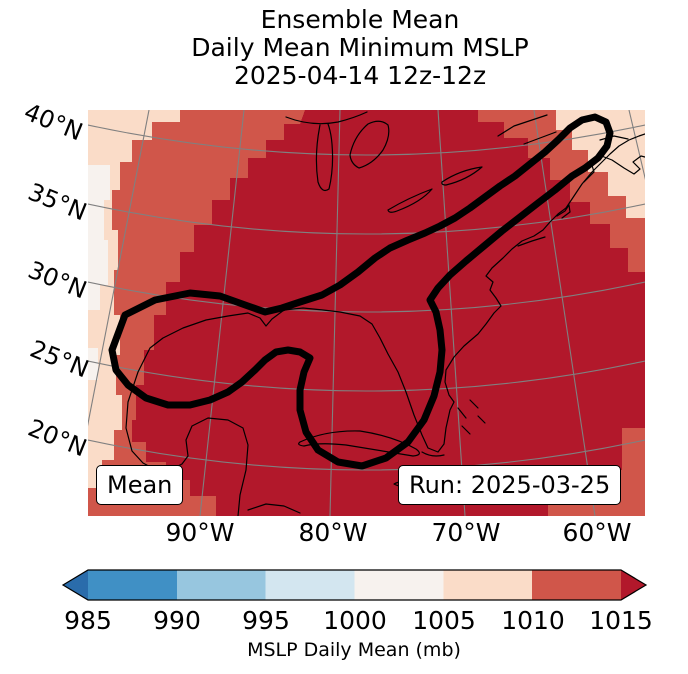  Describe the element at coordinates (355, 620) in the screenshot. I see `cbar-tick-1000: 1000` at that location.